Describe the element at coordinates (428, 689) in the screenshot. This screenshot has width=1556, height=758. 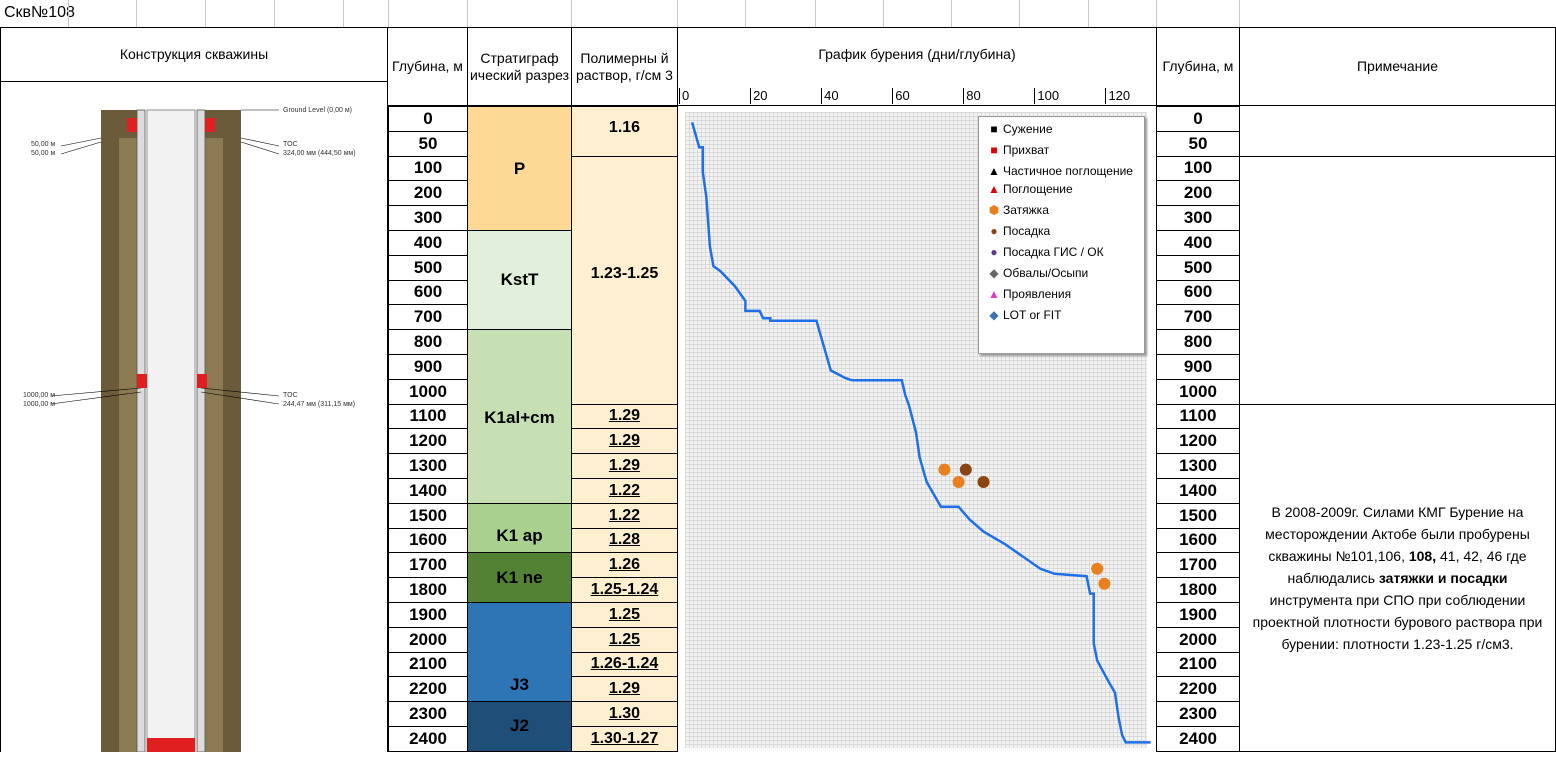
I see `depth-left-row: 2200` at that location.